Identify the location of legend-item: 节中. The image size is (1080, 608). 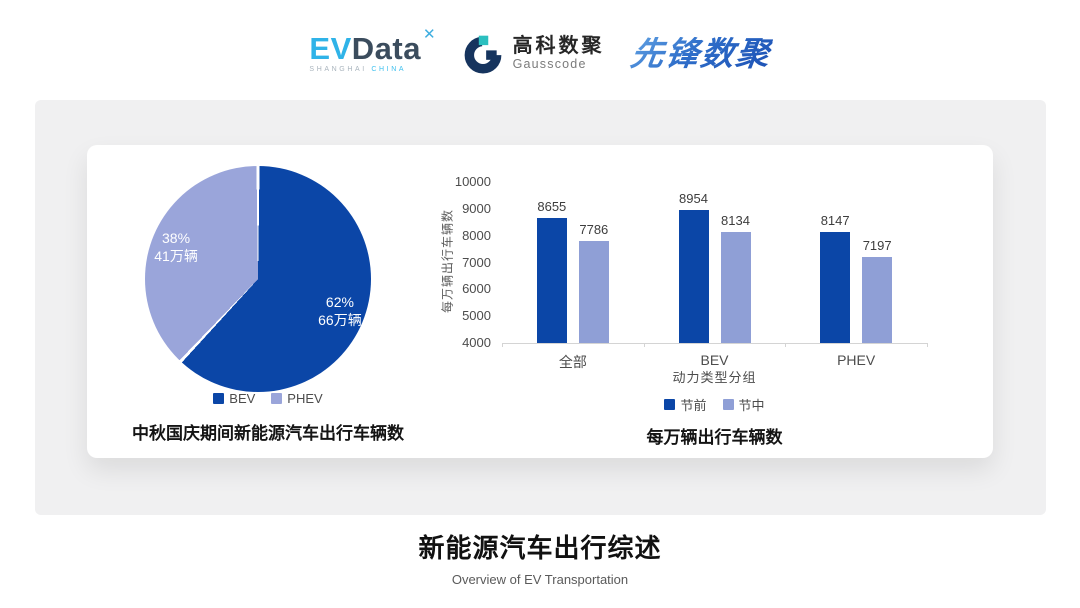
(743, 404).